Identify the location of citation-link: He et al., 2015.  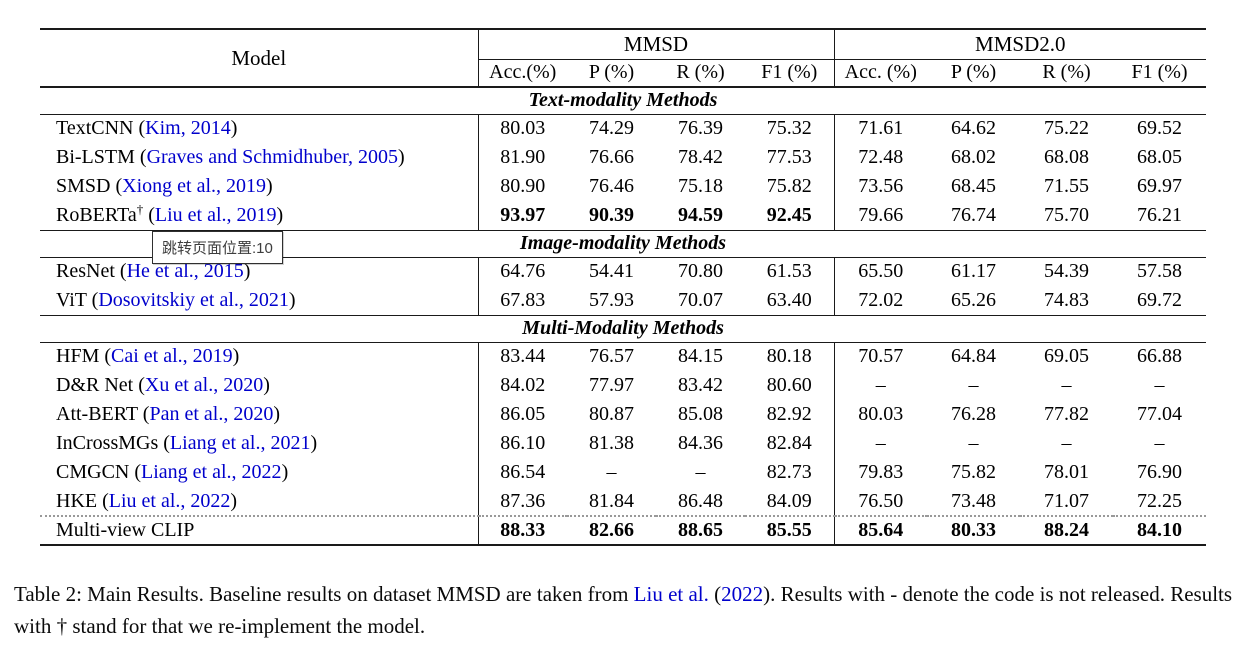
(185, 271).